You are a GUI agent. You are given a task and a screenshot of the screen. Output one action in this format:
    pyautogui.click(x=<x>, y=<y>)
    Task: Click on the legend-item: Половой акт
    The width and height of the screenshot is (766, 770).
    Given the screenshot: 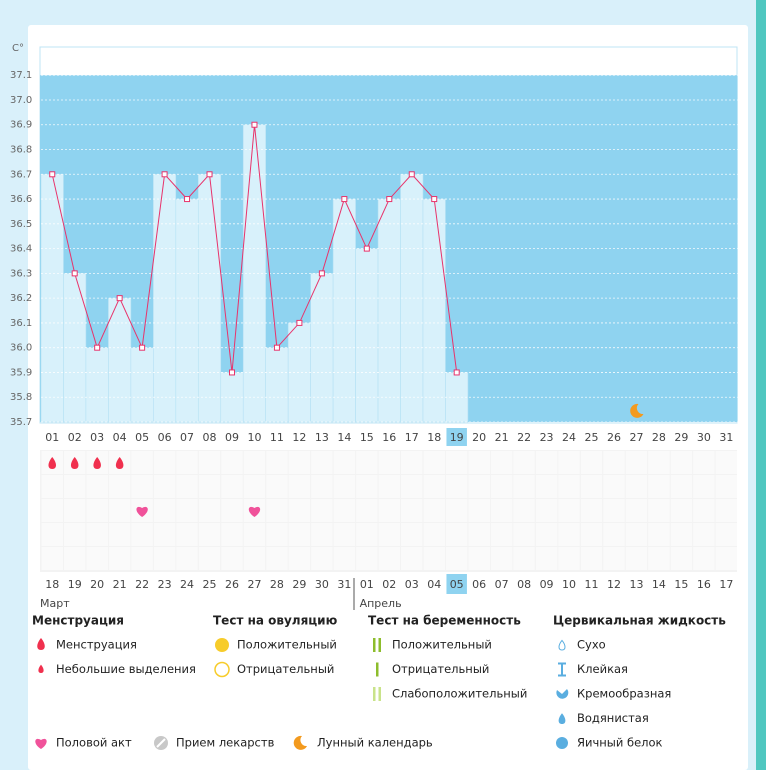 What is the action you would take?
    pyautogui.click(x=94, y=743)
    